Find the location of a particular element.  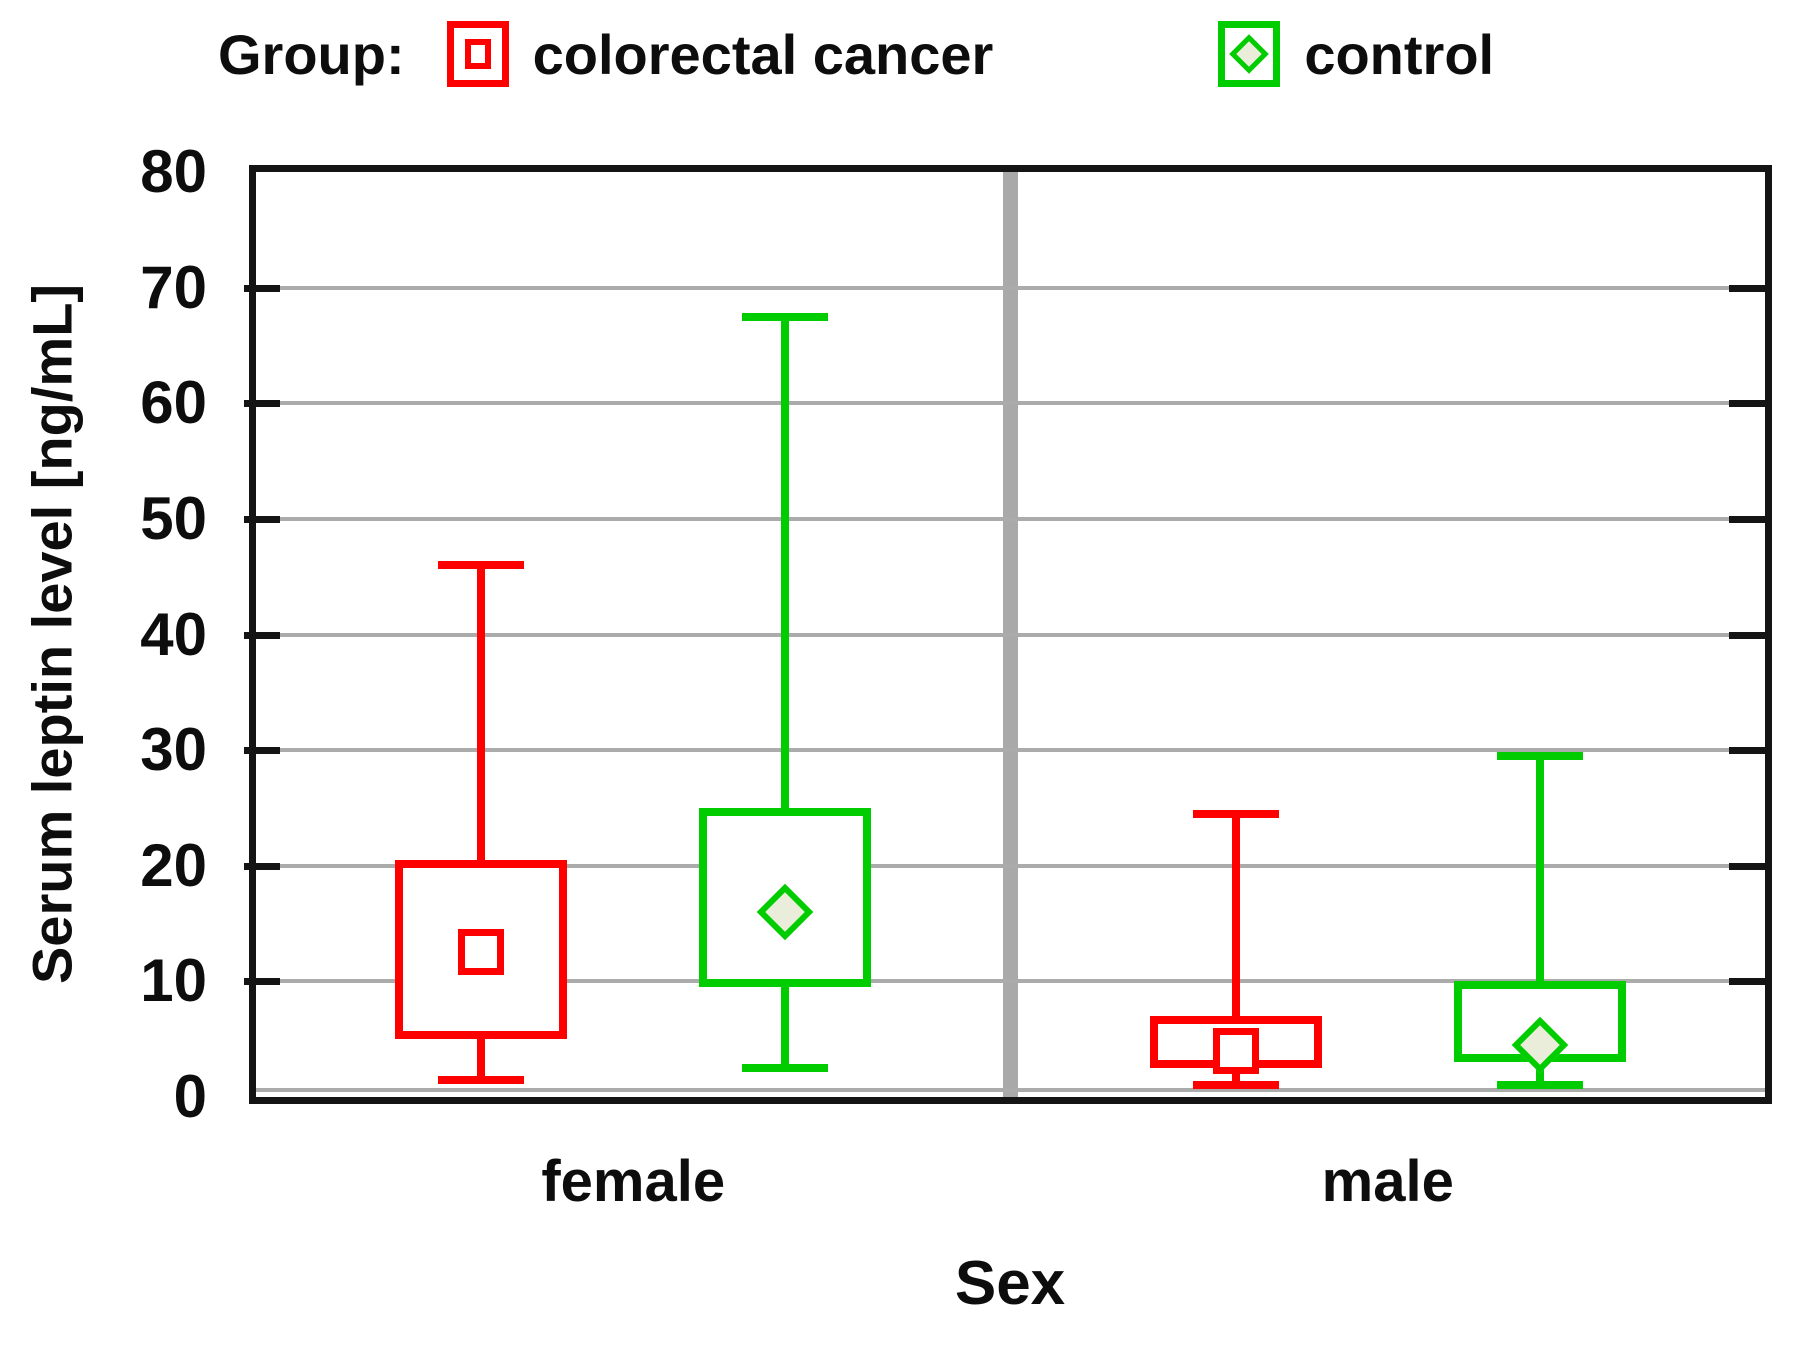

y-tick-label-40: 40 is located at coordinates (173, 634).